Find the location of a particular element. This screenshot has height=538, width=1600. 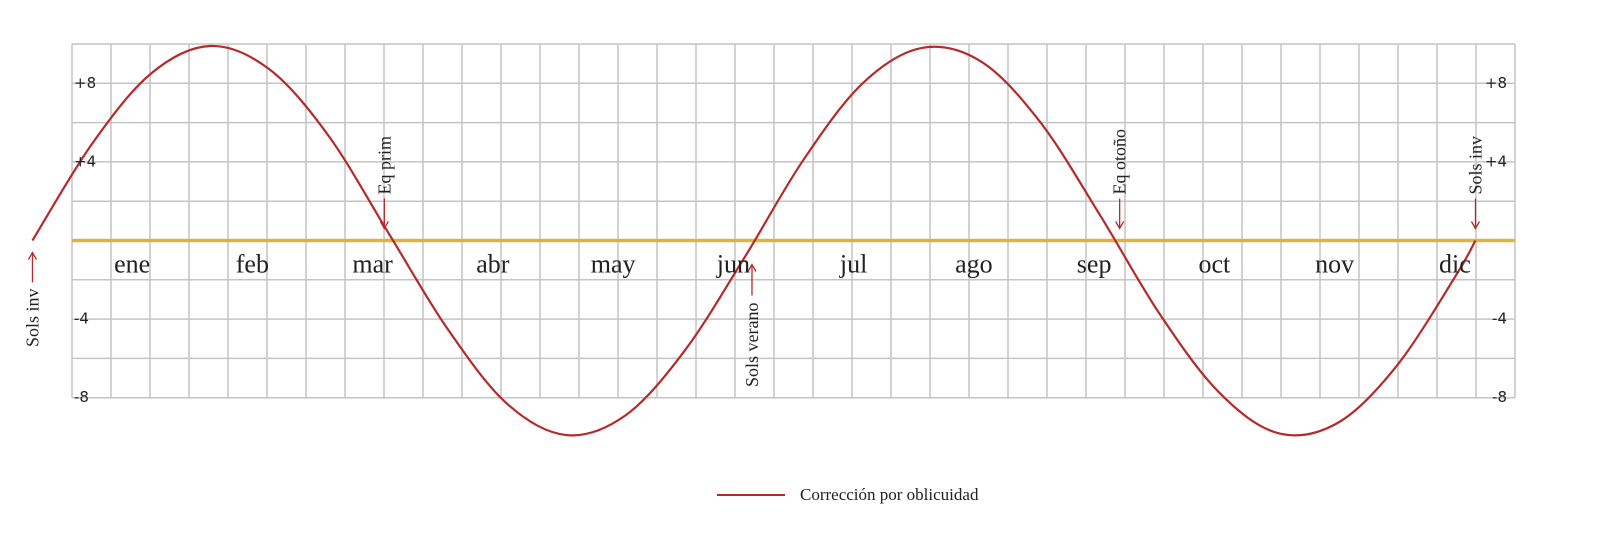

y-tick-label: +8 is located at coordinates (85, 83).